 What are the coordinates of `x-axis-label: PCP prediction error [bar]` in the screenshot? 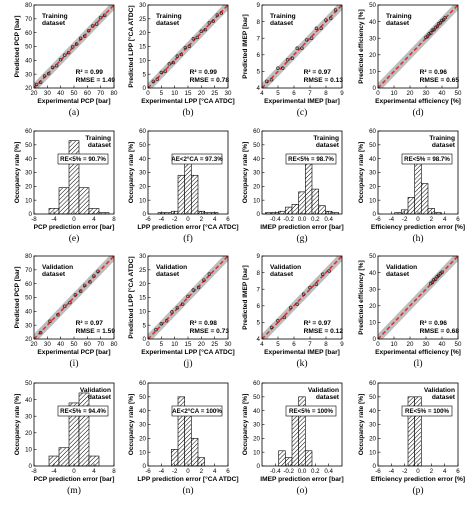 It's located at (74, 227).